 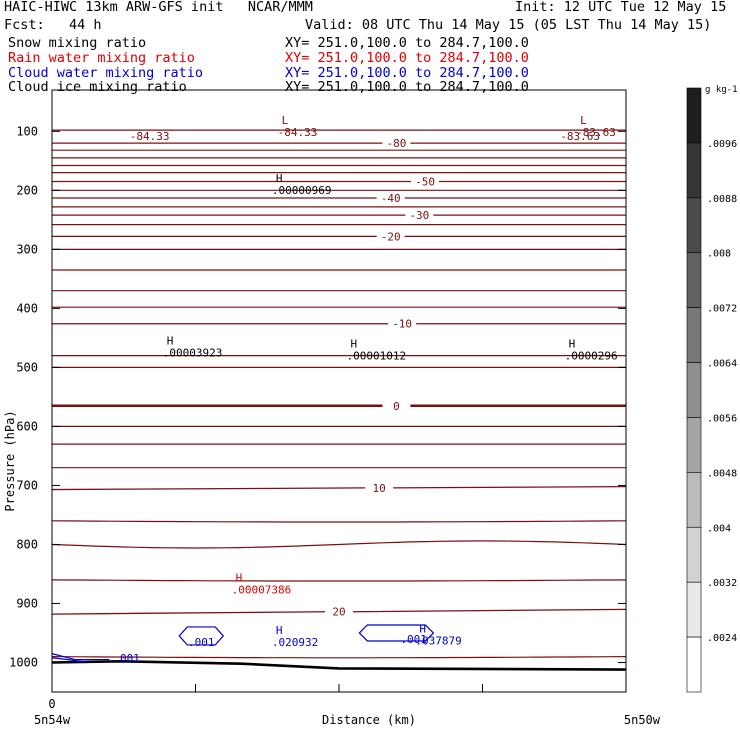 What do you see at coordinates (722, 418) in the screenshot?
I see `colorbar-tick-label: .0056` at bounding box center [722, 418].